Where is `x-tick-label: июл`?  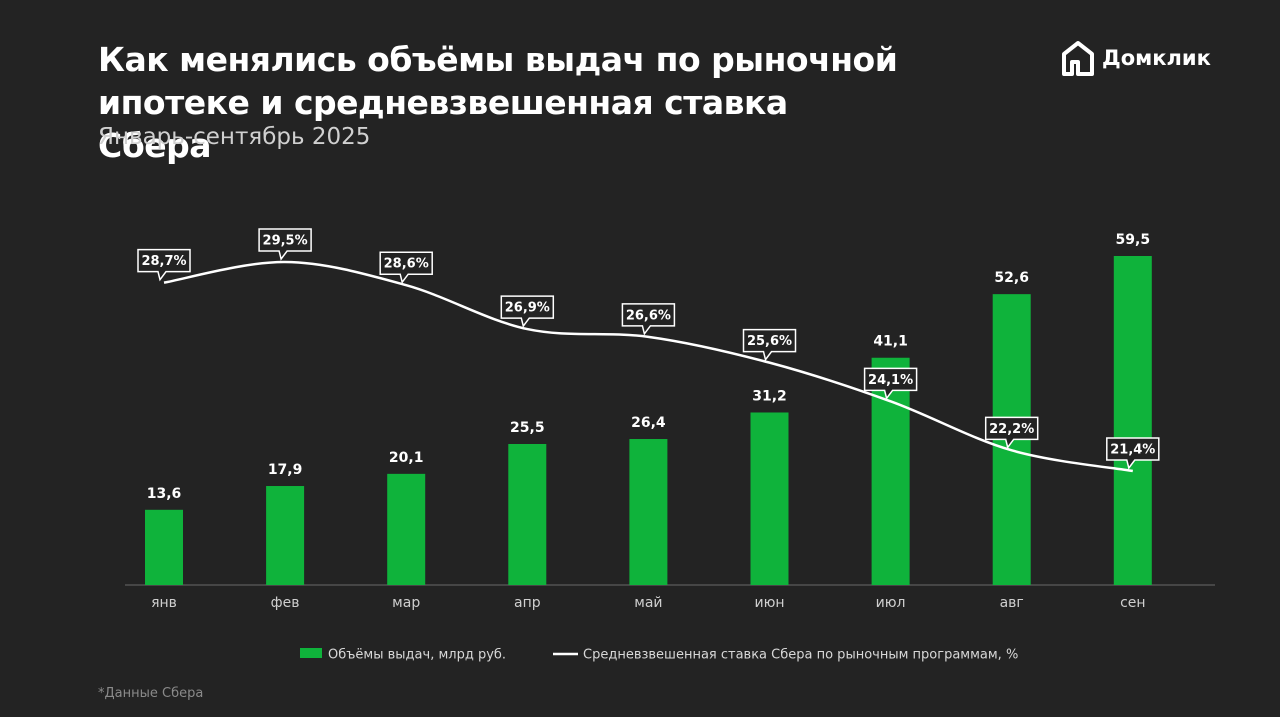 x-tick-label: июл is located at coordinates (891, 603).